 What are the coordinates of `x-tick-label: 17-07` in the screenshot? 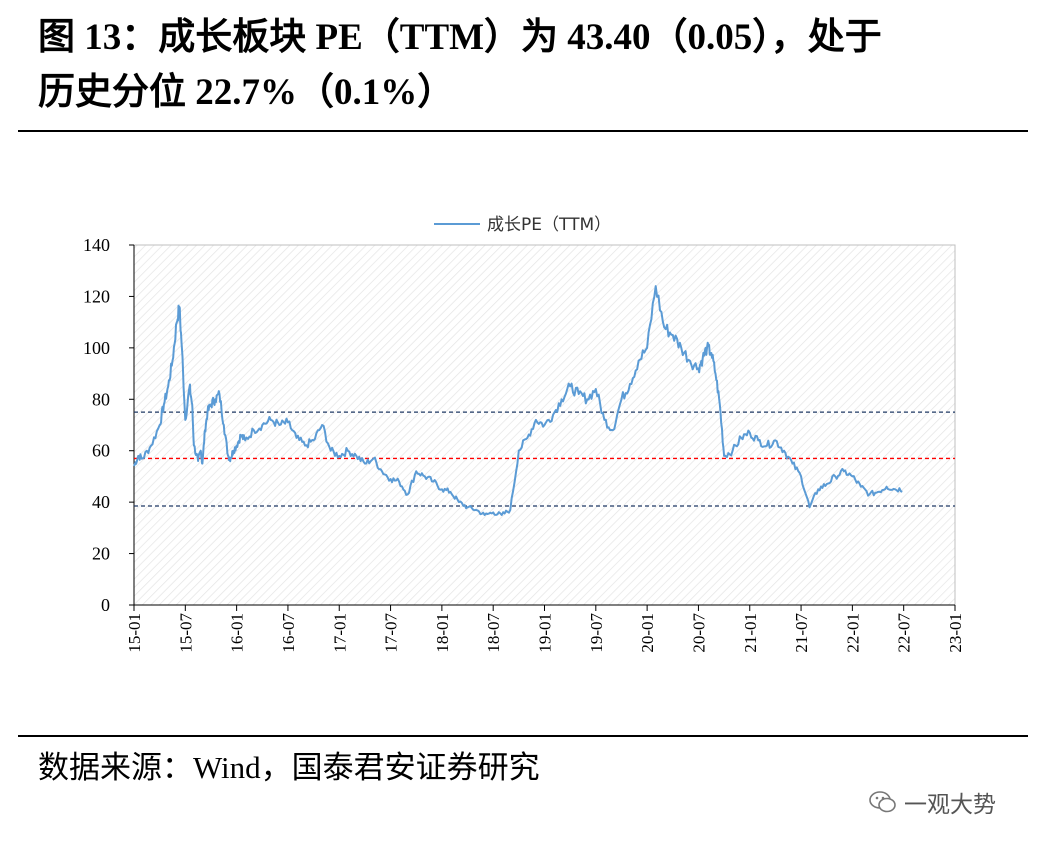 It's located at (391, 633).